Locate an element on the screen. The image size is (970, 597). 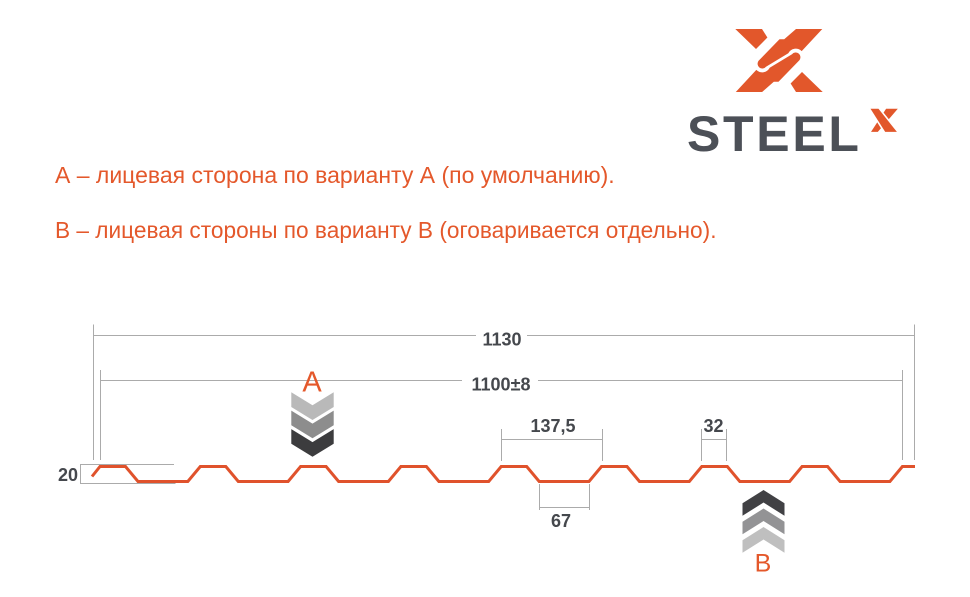
svg-text: 67 is located at coordinates (561, 521).